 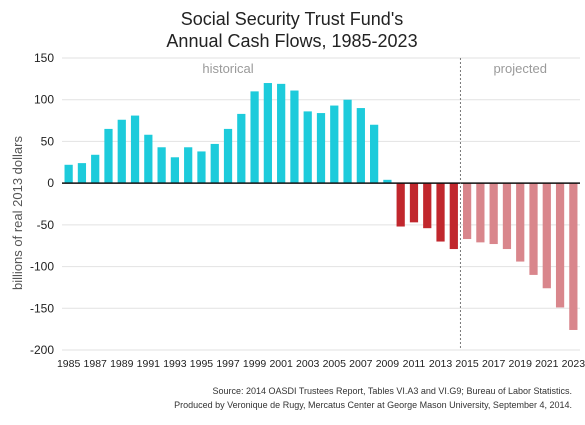 I want to click on bar-1985, so click(x=68, y=174).